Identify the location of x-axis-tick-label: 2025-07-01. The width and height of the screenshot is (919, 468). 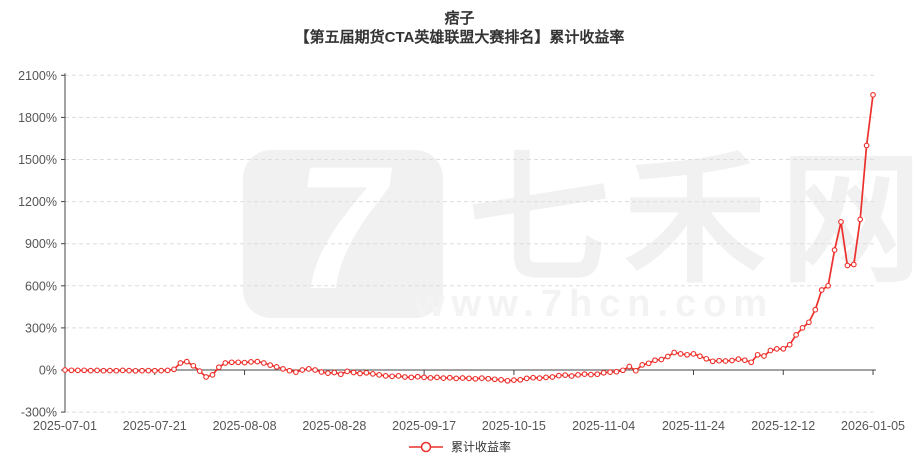
(65, 426).